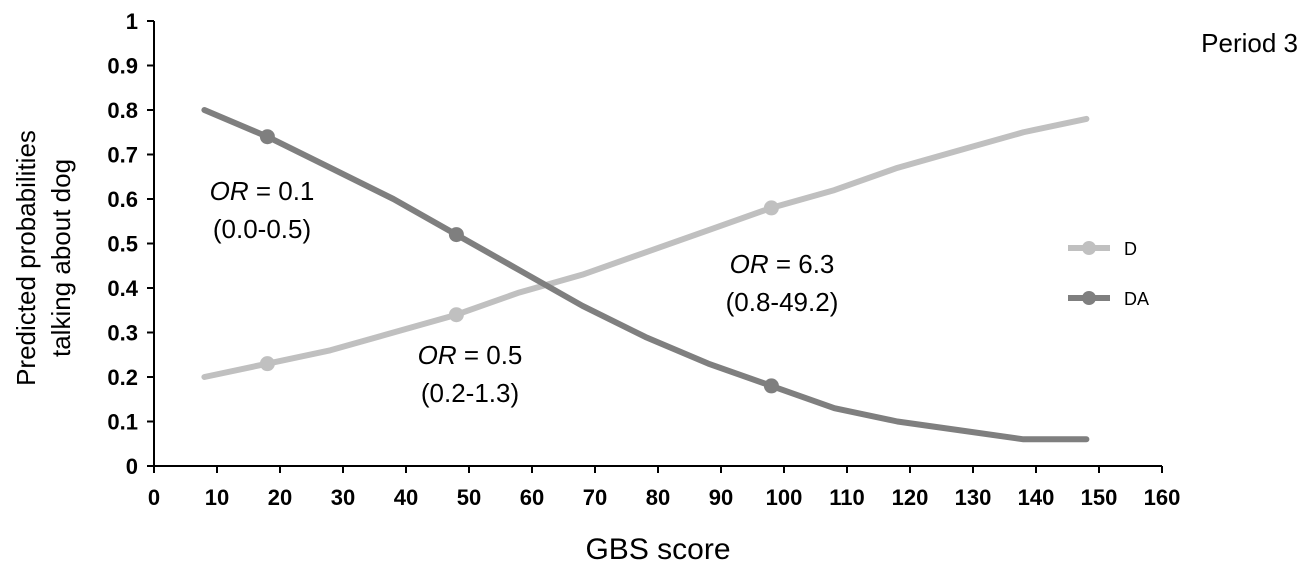 The height and width of the screenshot is (563, 1313). Describe the element at coordinates (470, 374) in the screenshot. I see `annotation-or-2: OR = 0.5 (0.2-1.3)` at that location.